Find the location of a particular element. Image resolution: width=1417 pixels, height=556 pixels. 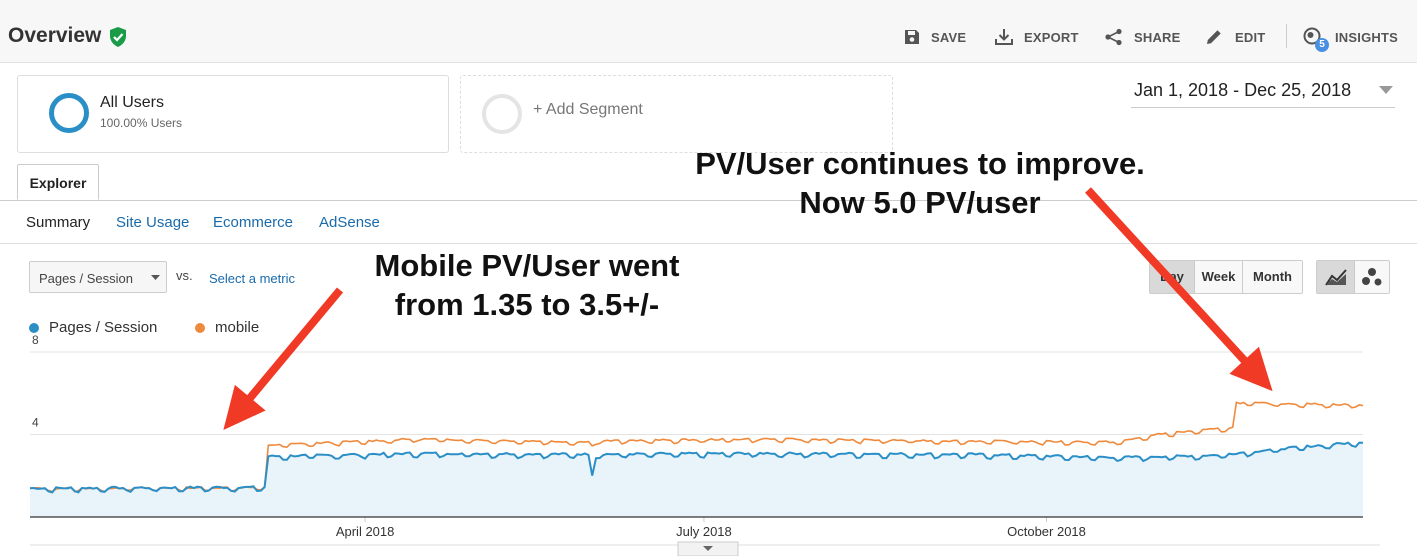

date-range-label: Jan 1, 2018 - Dec 25, 2018 is located at coordinates (1243, 90).